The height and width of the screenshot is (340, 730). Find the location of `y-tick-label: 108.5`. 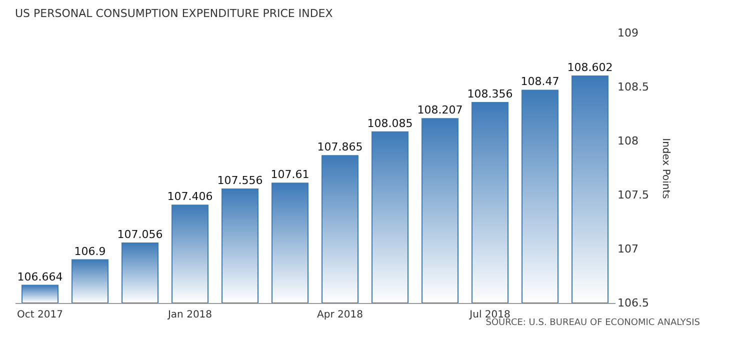

y-tick-label: 108.5 is located at coordinates (633, 87).